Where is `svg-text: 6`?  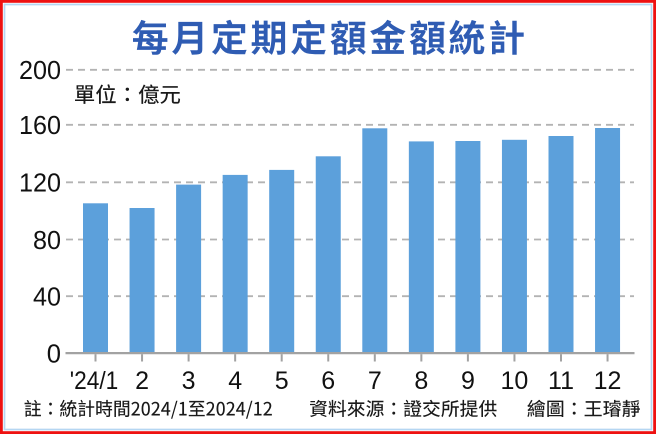
svg-text: 6 is located at coordinates (328, 381).